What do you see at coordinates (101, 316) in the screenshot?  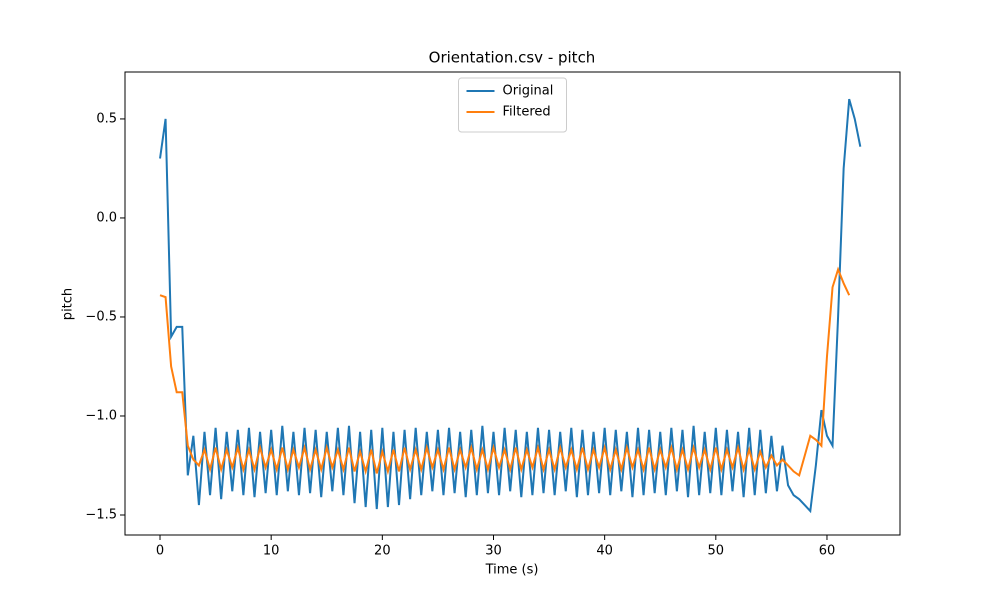 I see `y-tick-label: −0.5` at bounding box center [101, 316].